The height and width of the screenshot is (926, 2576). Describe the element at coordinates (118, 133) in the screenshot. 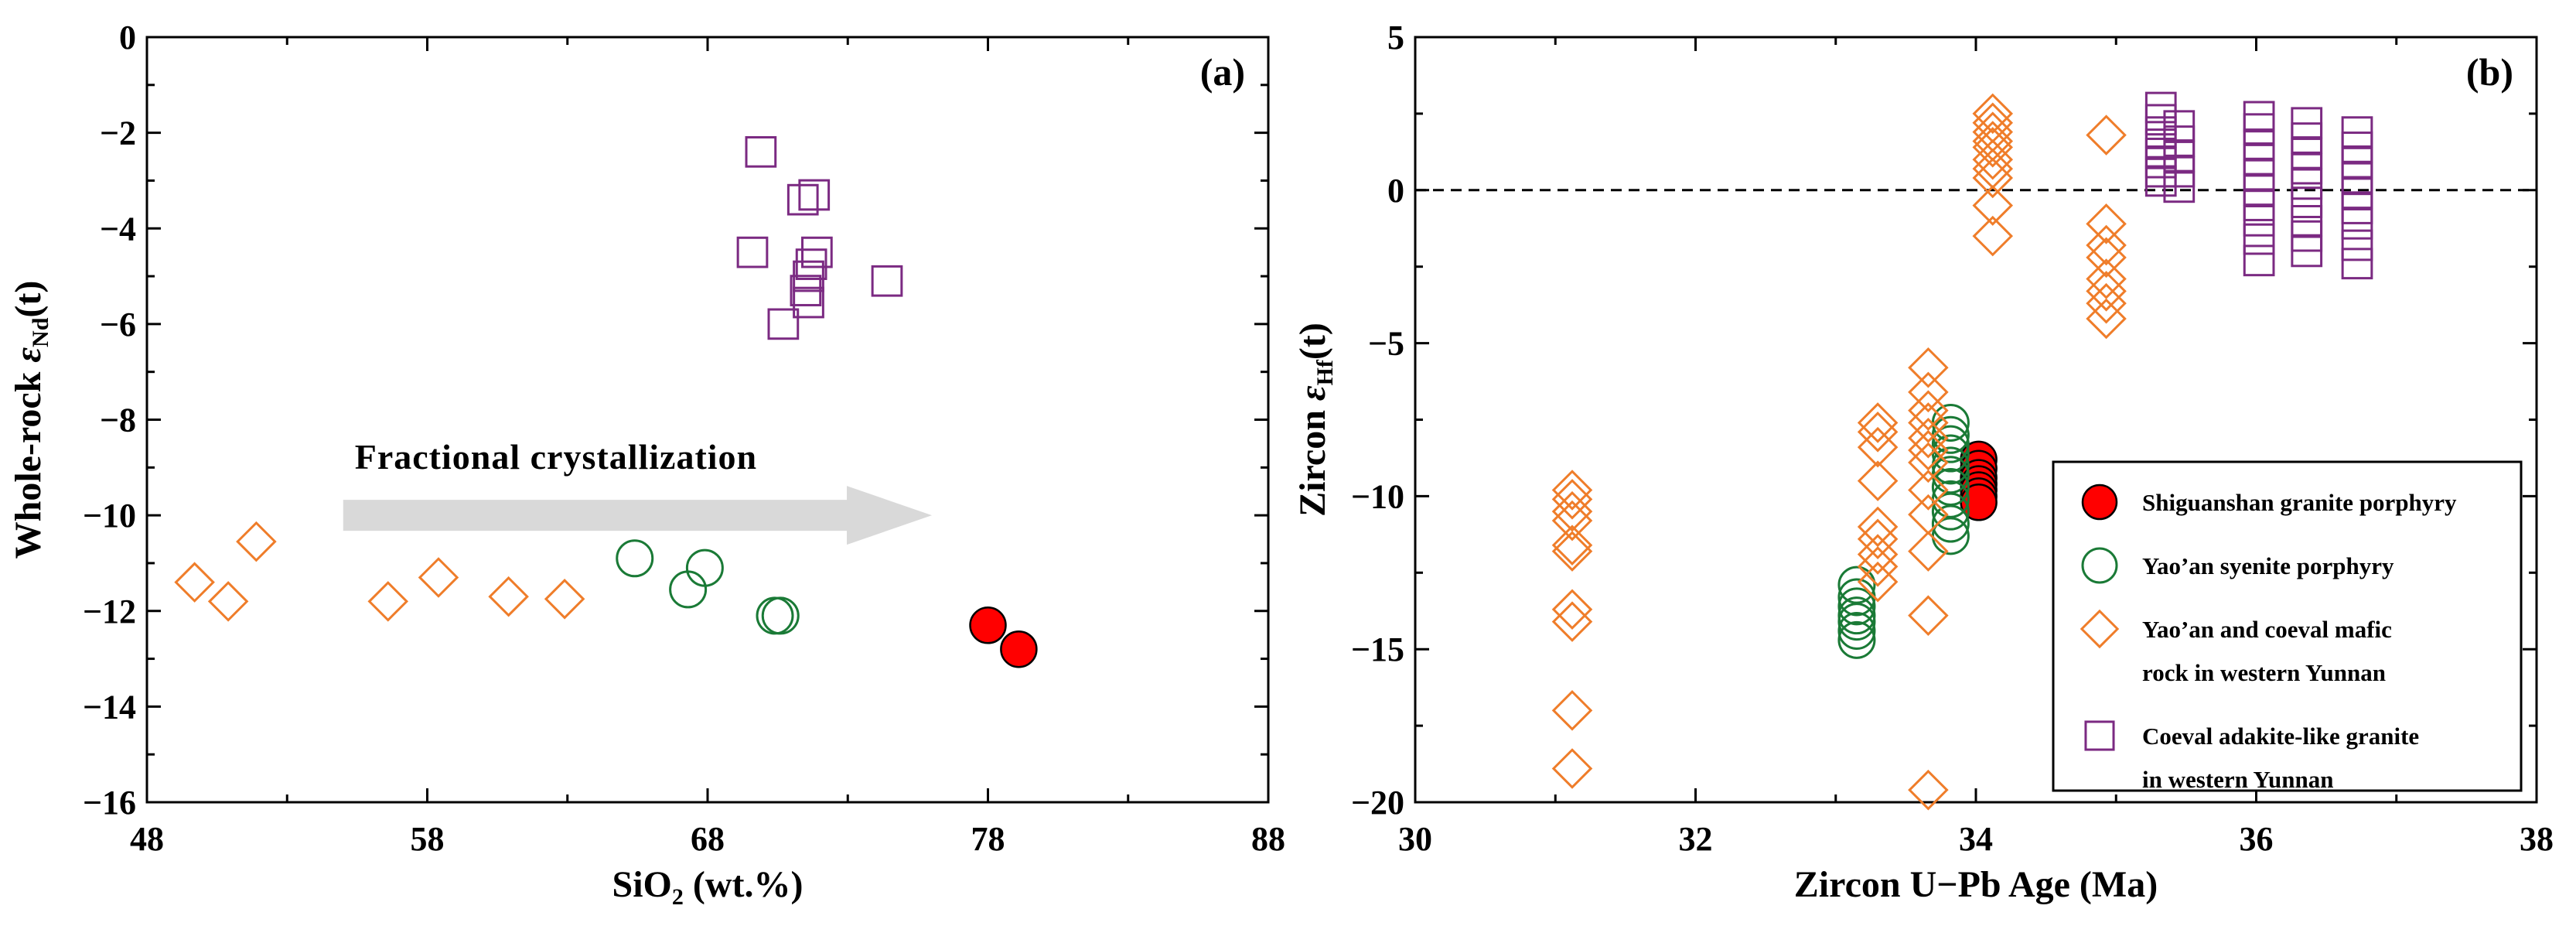

I see `y-tick-label: −2` at that location.